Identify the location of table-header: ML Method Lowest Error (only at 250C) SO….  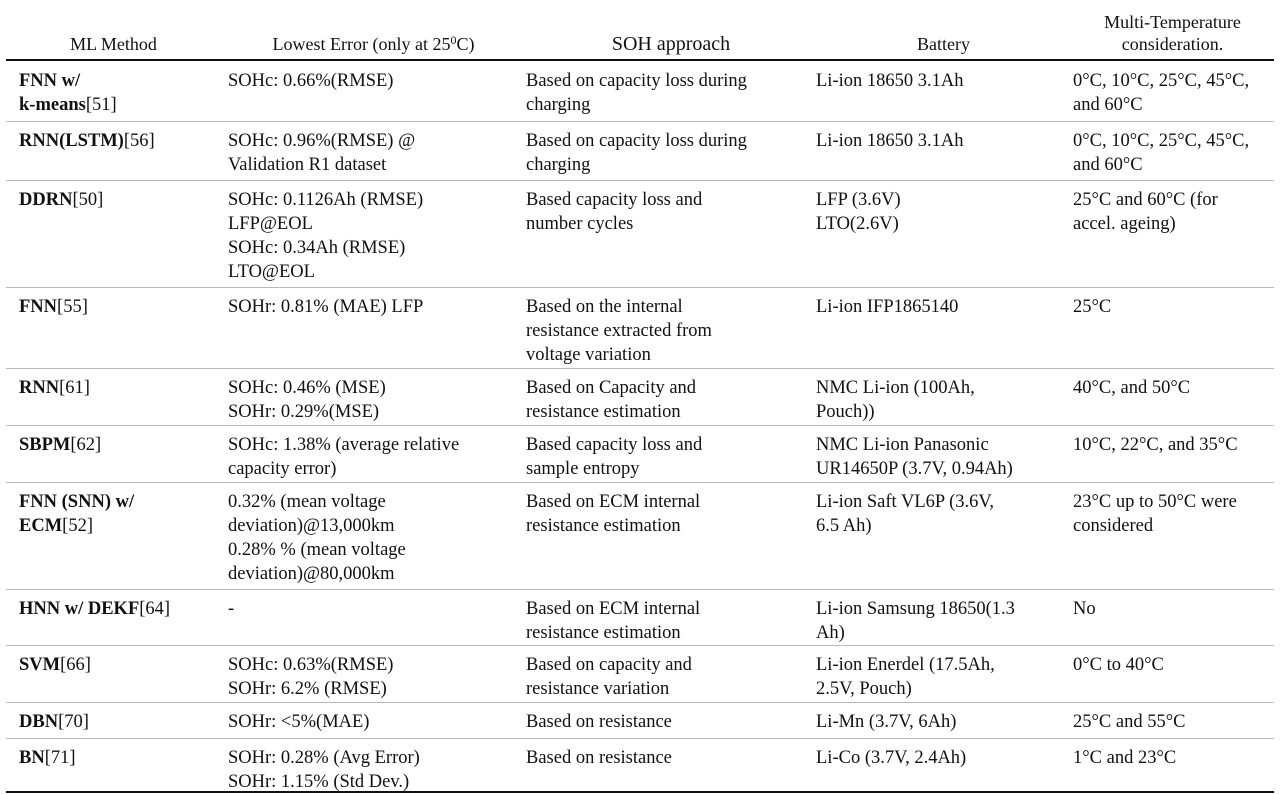
(640, 29).